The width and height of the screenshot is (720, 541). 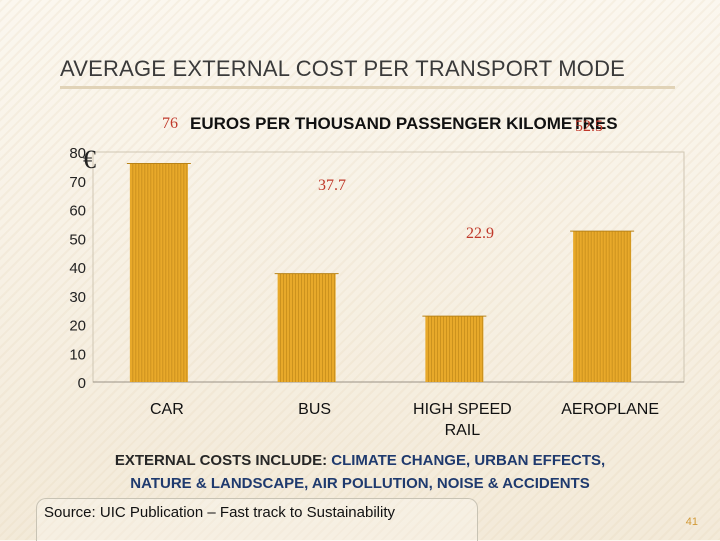 I want to click on y-tick-label: 60, so click(x=77, y=211).